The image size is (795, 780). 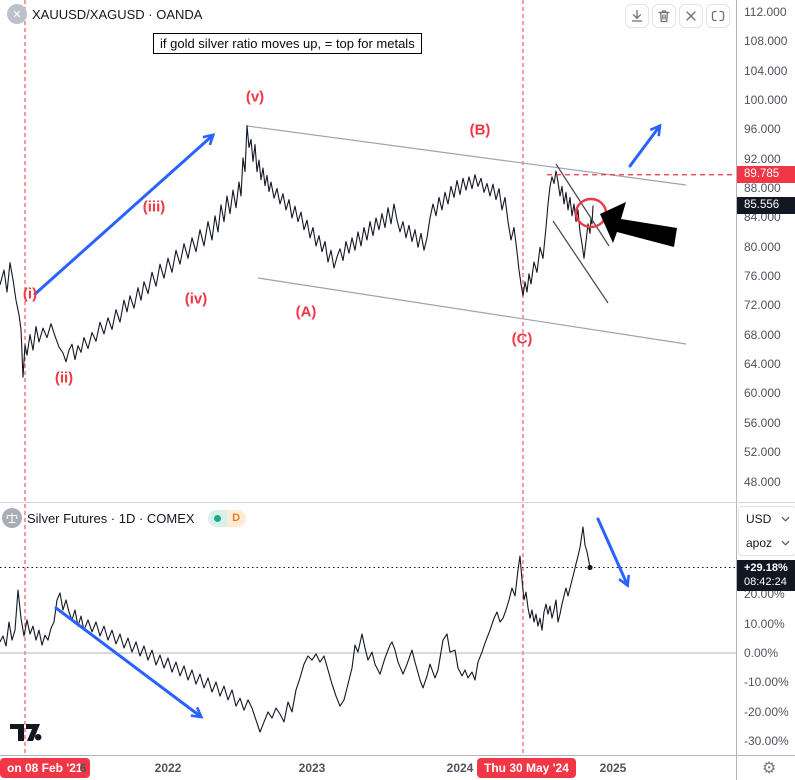 What do you see at coordinates (26, 733) in the screenshot?
I see `tradingview-logo` at bounding box center [26, 733].